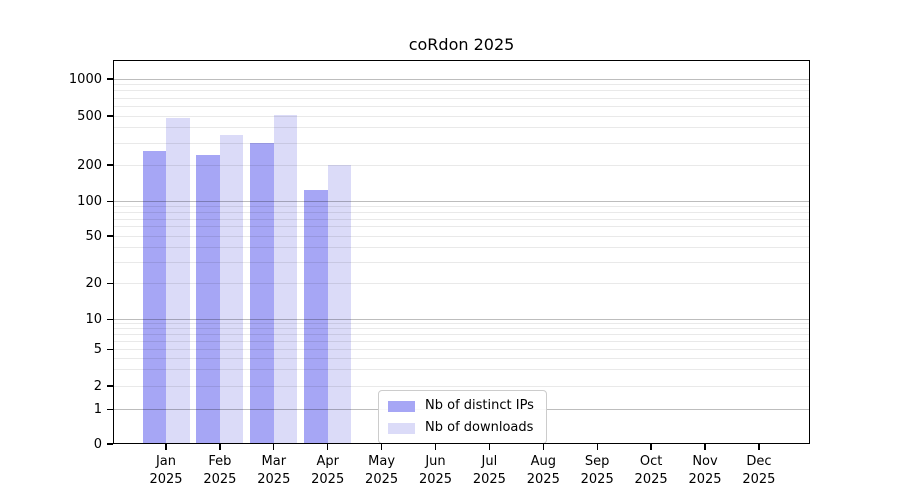  Describe the element at coordinates (89, 165) in the screenshot. I see `y-tick-label: 200` at that location.